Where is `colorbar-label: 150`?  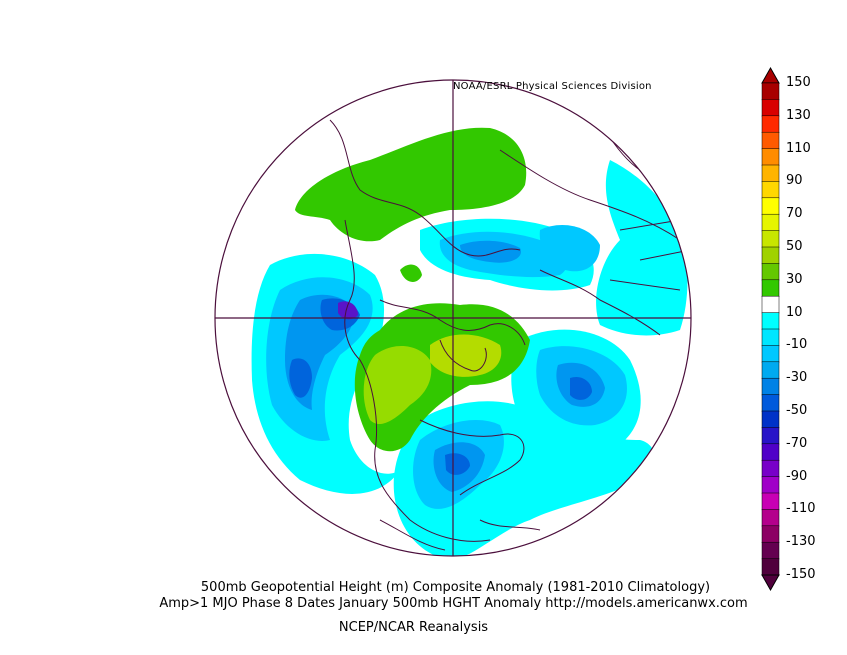 colorbar-label: 150 is located at coordinates (798, 82).